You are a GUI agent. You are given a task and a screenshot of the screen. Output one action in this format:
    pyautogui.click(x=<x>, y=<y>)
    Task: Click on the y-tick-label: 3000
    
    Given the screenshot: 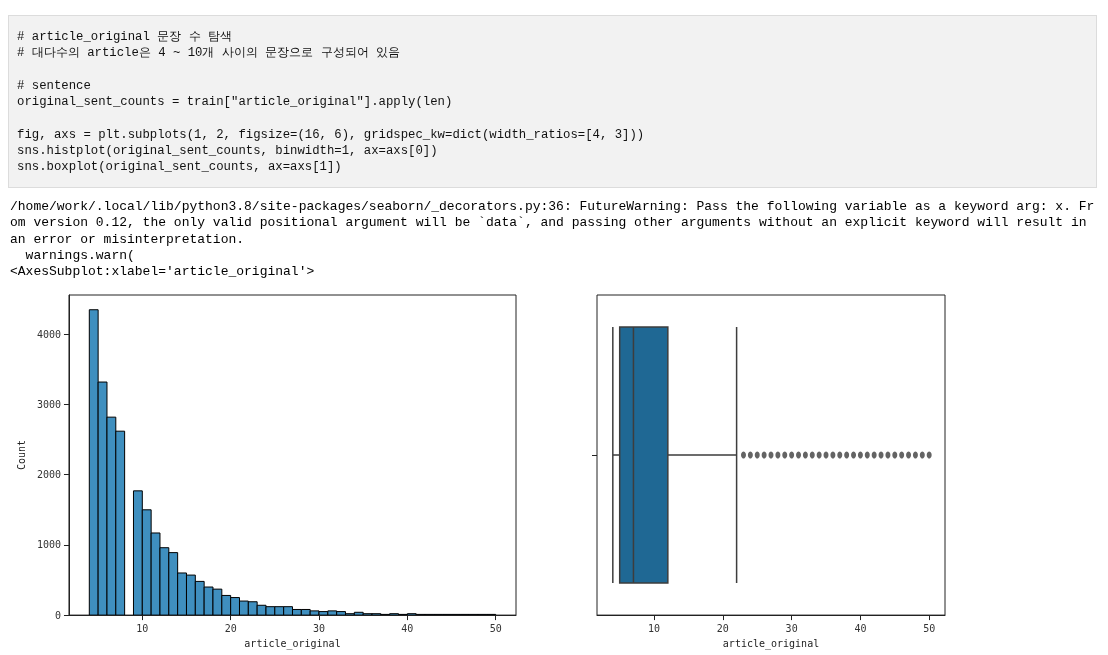 What is the action you would take?
    pyautogui.click(x=48, y=405)
    